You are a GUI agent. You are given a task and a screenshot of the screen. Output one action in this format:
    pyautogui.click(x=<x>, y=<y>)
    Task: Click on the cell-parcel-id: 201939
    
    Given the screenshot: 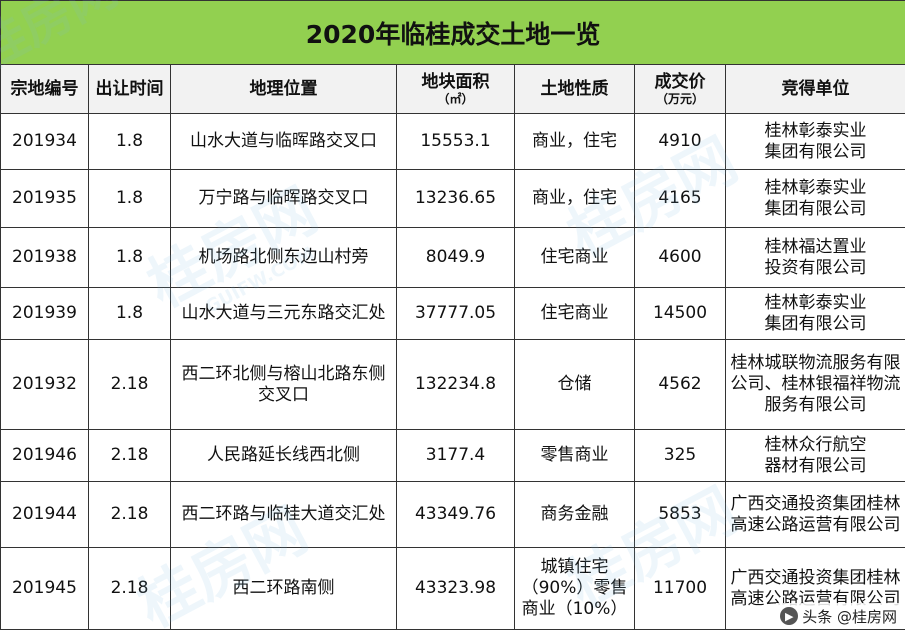 What is the action you would take?
    pyautogui.click(x=45, y=314)
    